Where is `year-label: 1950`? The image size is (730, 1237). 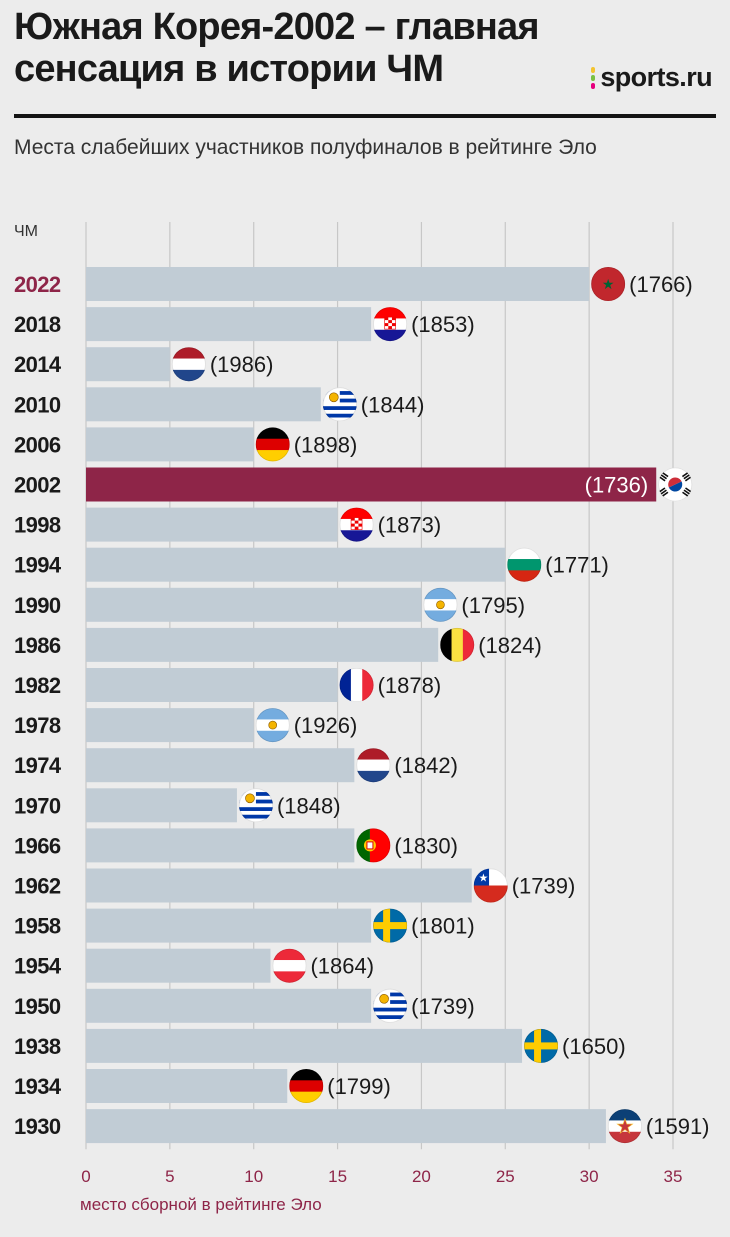 year-label: 1950 is located at coordinates (37, 1006).